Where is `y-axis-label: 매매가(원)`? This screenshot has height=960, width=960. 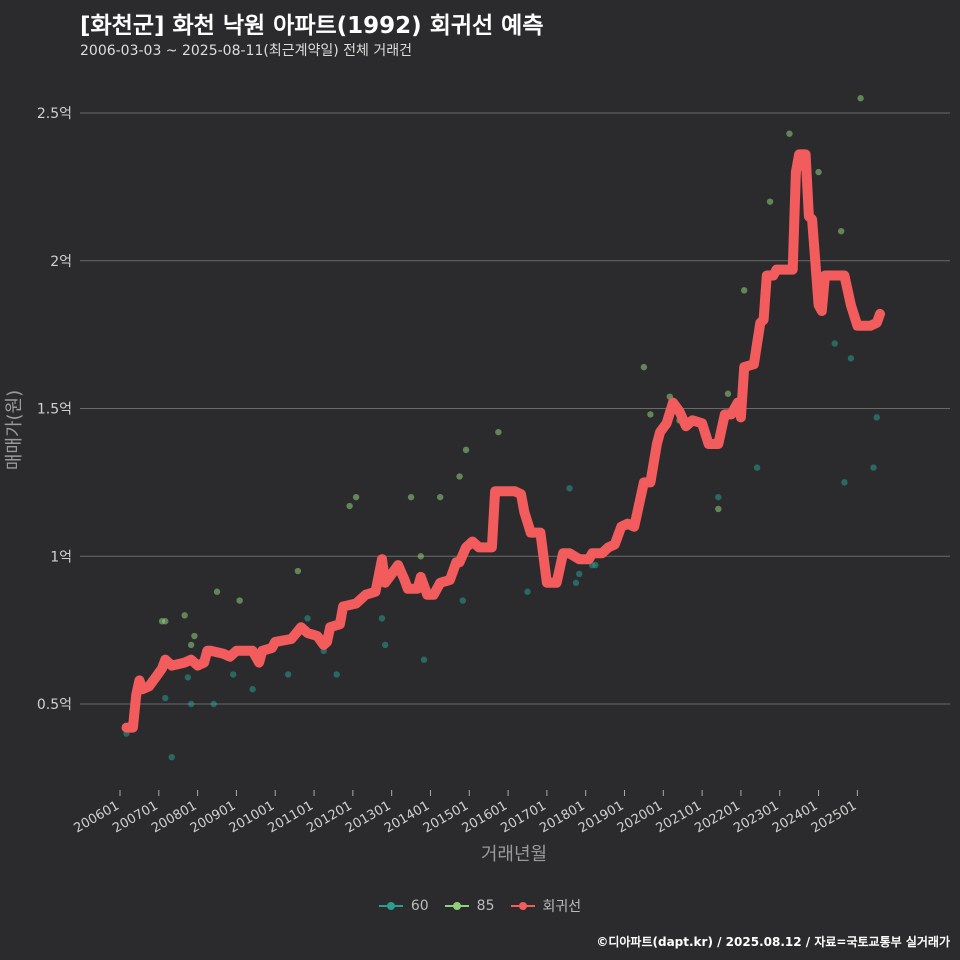 y-axis-label: 매매가(원) is located at coordinates (14, 430).